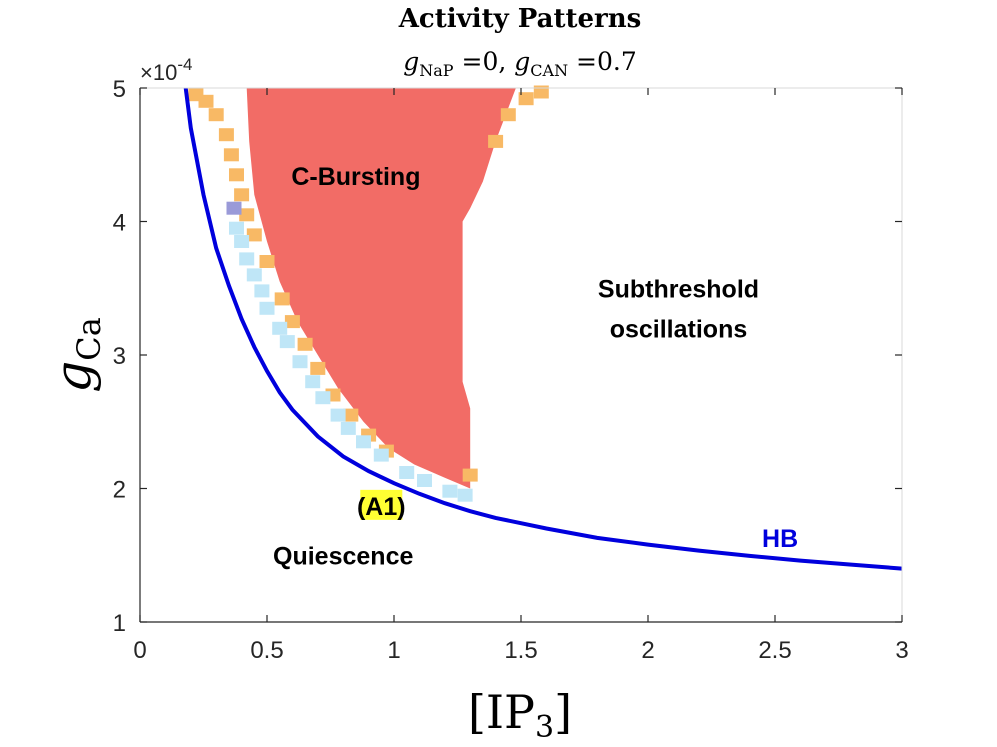 Image resolution: width=997 pixels, height=747 pixels. I want to click on x-tick-label: 2.5, so click(774, 650).